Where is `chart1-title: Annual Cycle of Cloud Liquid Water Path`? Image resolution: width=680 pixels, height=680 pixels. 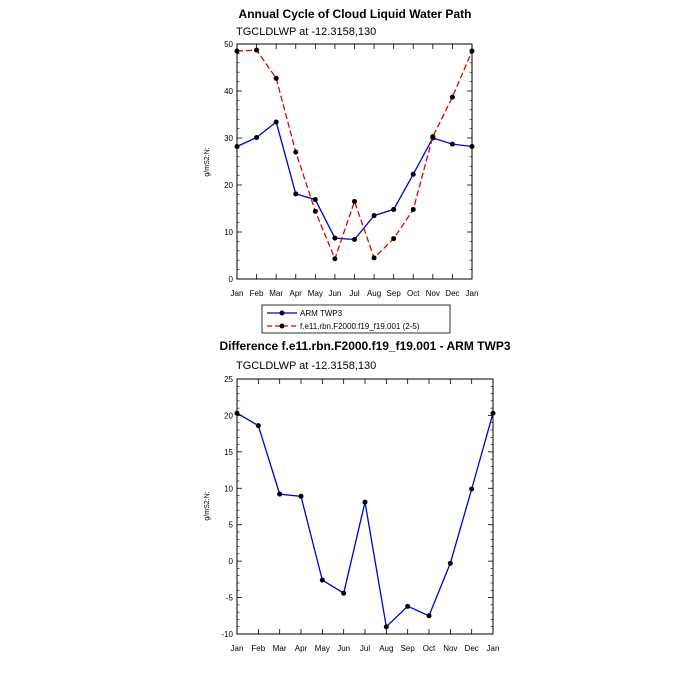
chart1-title: Annual Cycle of Cloud Liquid Water Path is located at coordinates (355, 14).